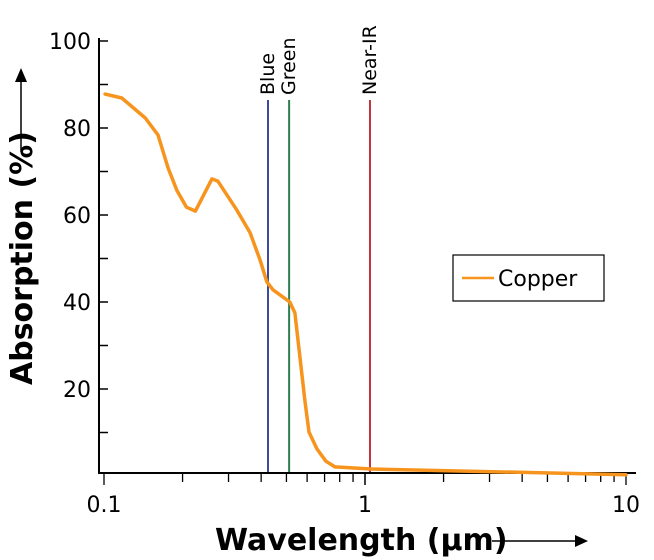 This screenshot has height=560, width=654. I want to click on y-tick-label: 20, so click(77, 390).